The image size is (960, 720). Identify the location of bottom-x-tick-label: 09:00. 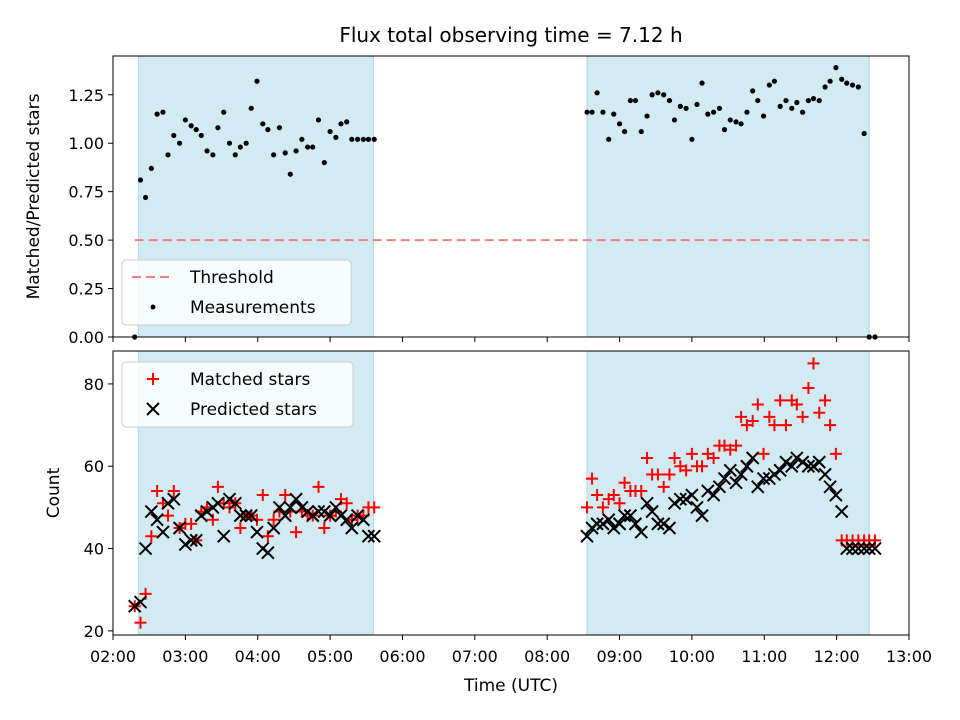
(619, 656).